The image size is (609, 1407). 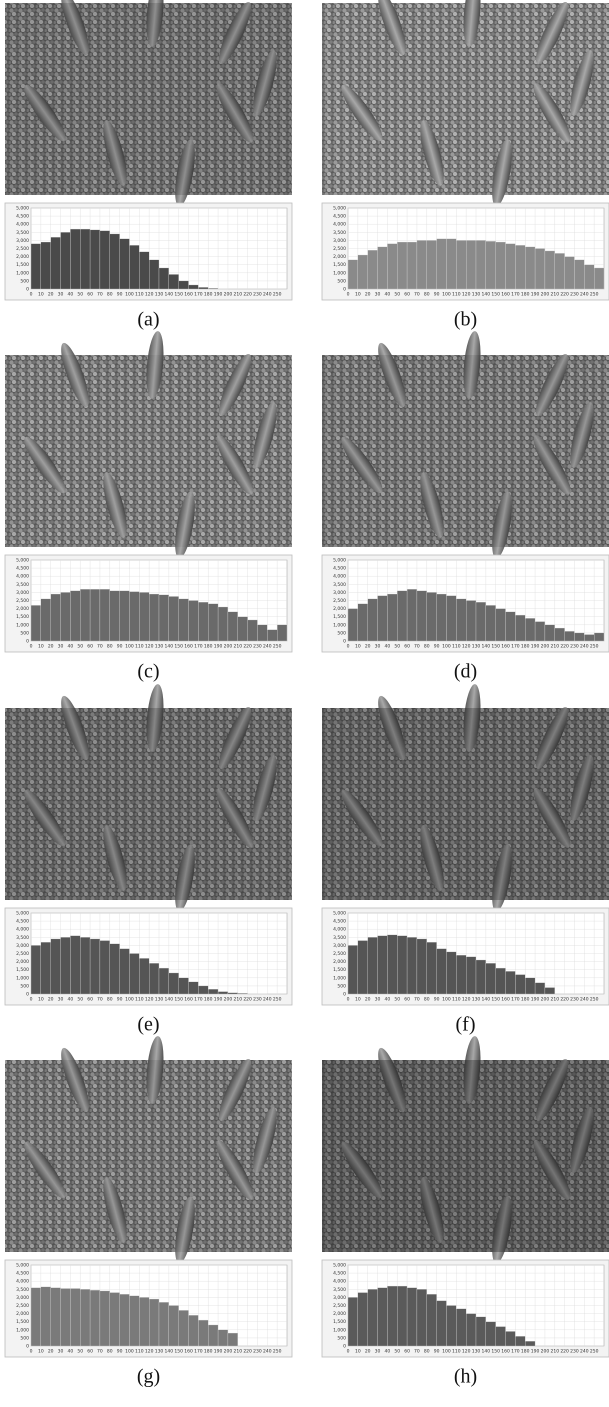 I want to click on x-tick-label: 140, so click(x=169, y=1352).